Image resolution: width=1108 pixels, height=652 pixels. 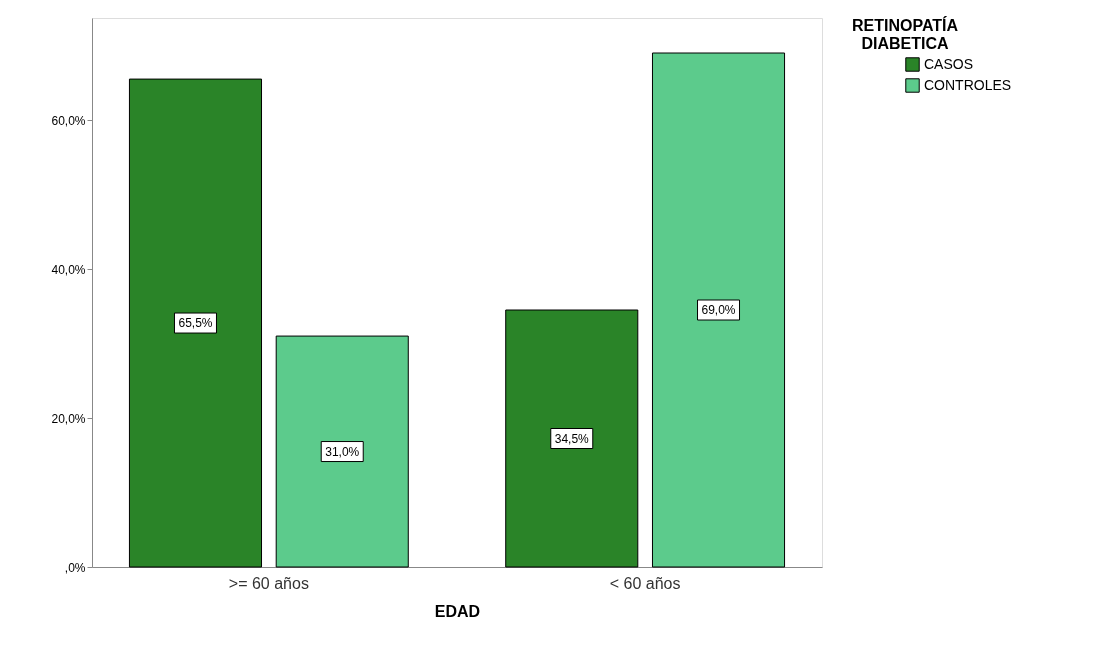 I want to click on data-label: 34,5%, so click(x=572, y=438).